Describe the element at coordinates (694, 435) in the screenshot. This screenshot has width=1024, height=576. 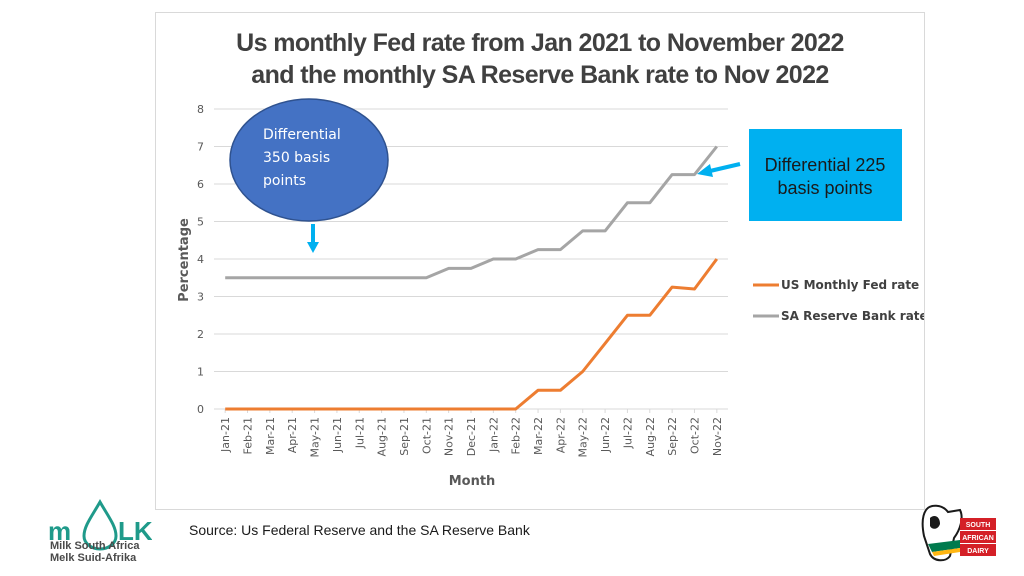
I see `x-tick-label: Oct-22` at that location.